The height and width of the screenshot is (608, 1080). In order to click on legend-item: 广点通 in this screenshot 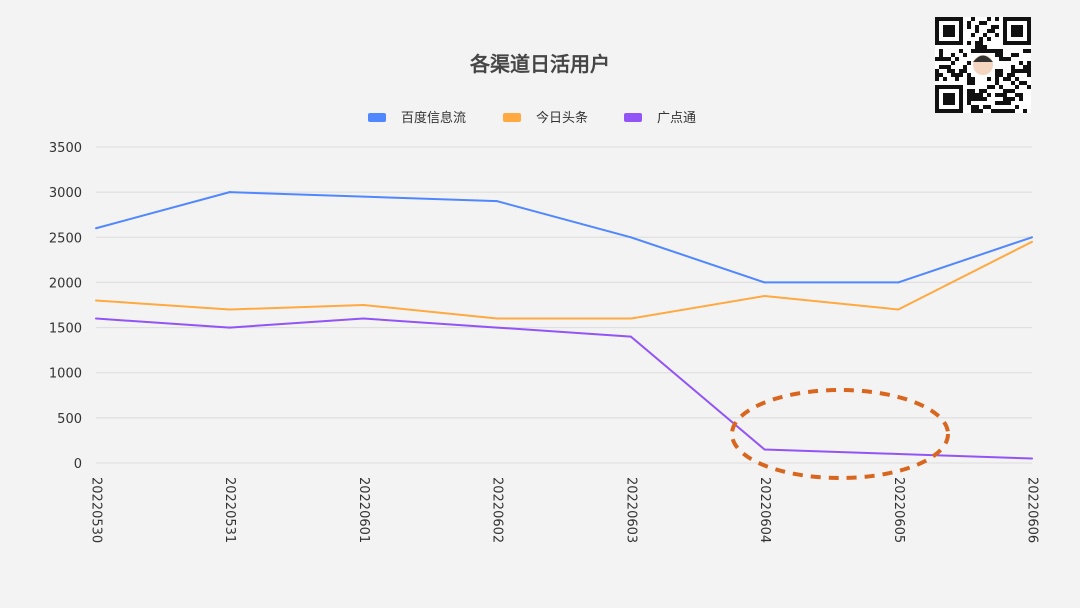, I will do `click(660, 118)`.